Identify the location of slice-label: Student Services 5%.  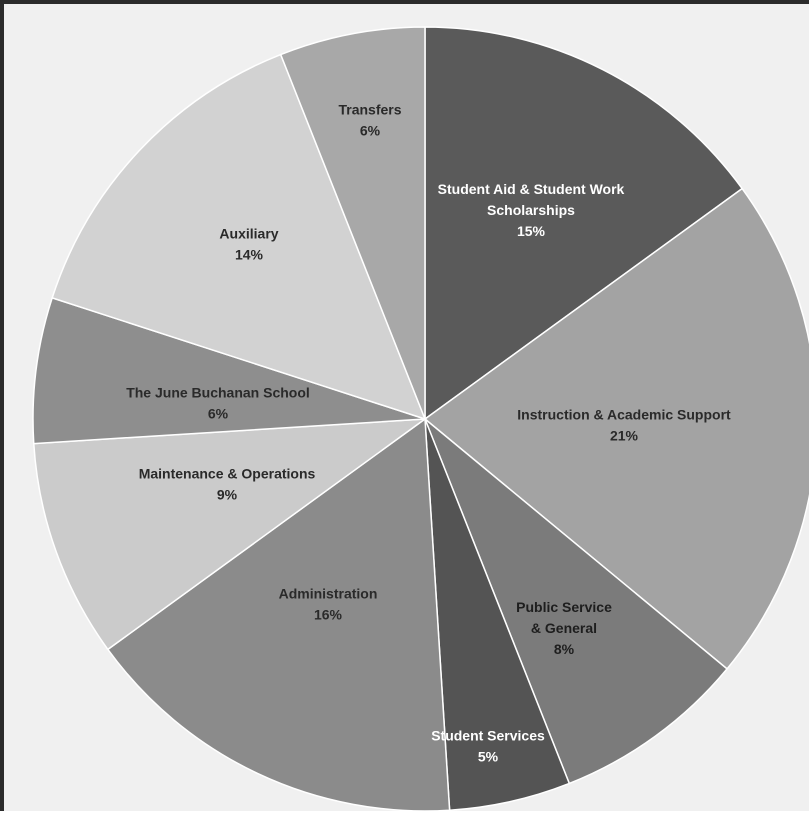
(488, 746).